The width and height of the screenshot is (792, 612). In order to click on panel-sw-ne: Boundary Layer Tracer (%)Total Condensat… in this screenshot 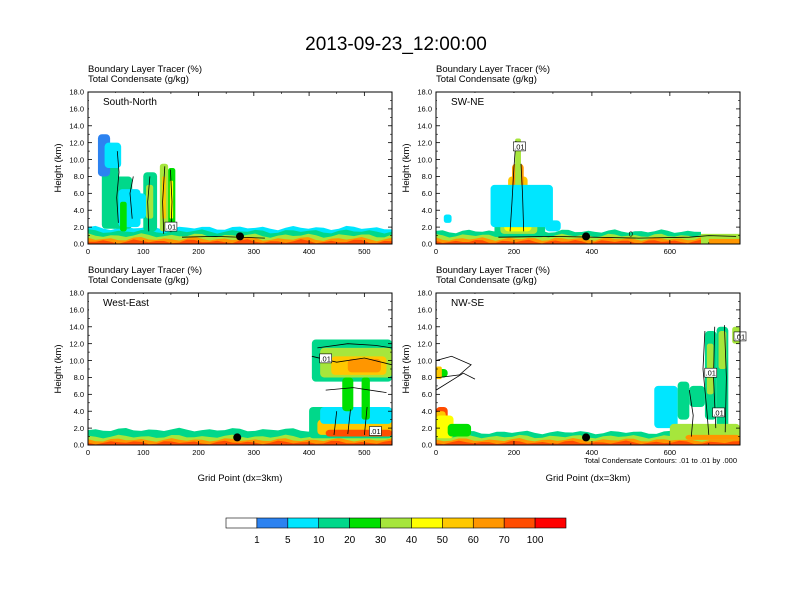, I will do `click(571, 160)`.